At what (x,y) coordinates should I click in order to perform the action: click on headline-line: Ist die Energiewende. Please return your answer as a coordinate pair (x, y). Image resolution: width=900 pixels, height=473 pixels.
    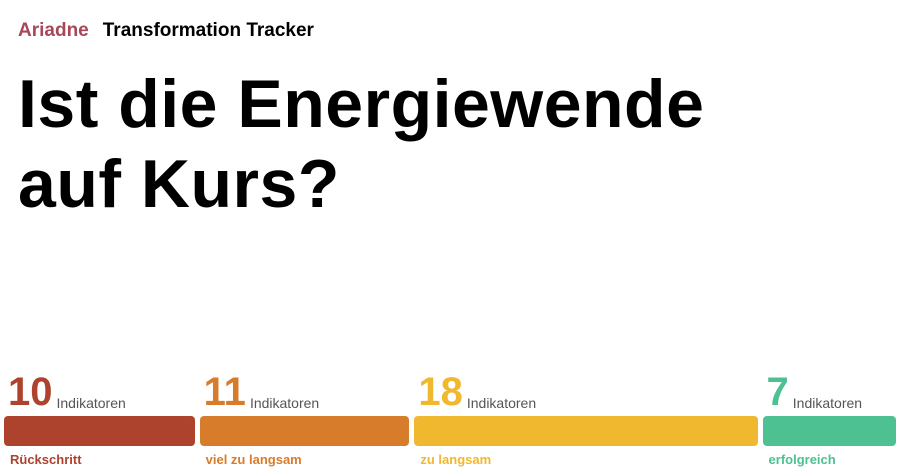
    Looking at the image, I should click on (361, 104).